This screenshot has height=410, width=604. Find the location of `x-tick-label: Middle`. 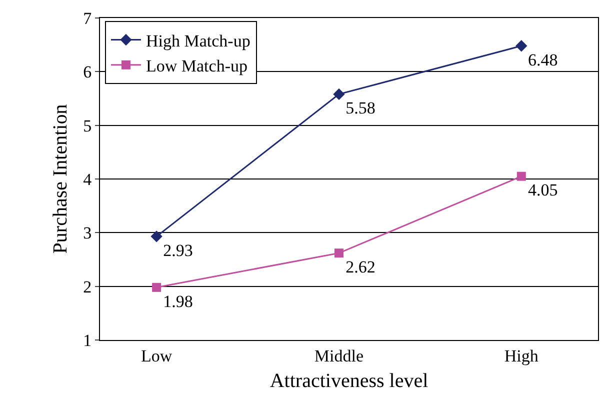

x-tick-label: Middle is located at coordinates (339, 356).